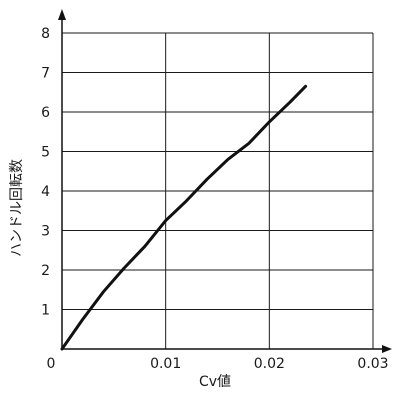 Image resolution: width=400 pixels, height=400 pixels. Describe the element at coordinates (62, 14) in the screenshot. I see `y-axis-arrow` at that location.